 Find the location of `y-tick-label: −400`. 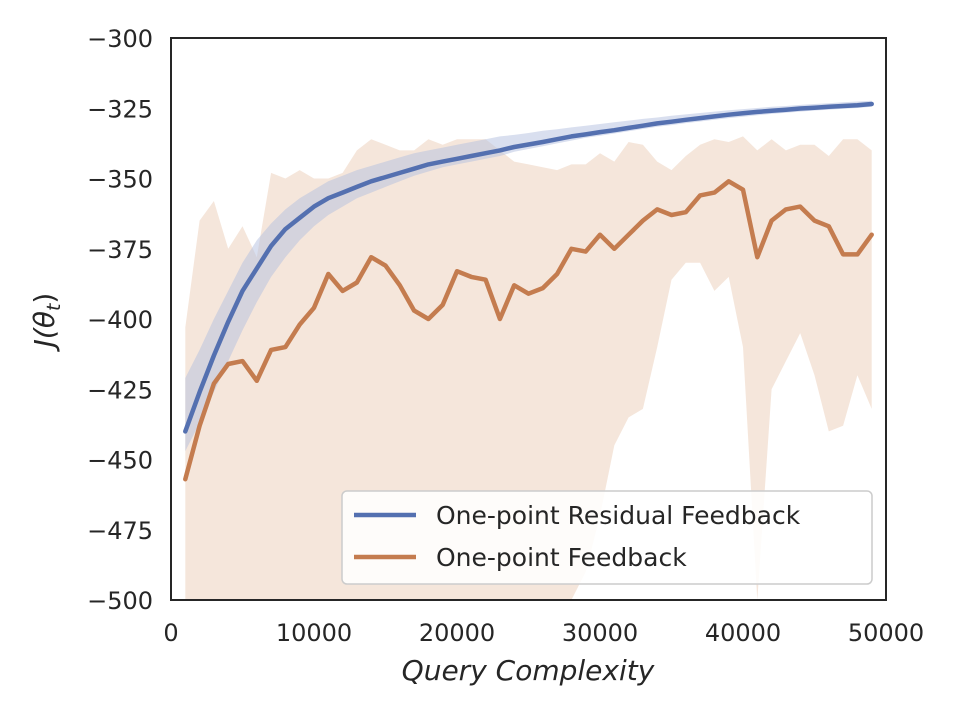

y-tick-label: −400 is located at coordinates (120, 320).